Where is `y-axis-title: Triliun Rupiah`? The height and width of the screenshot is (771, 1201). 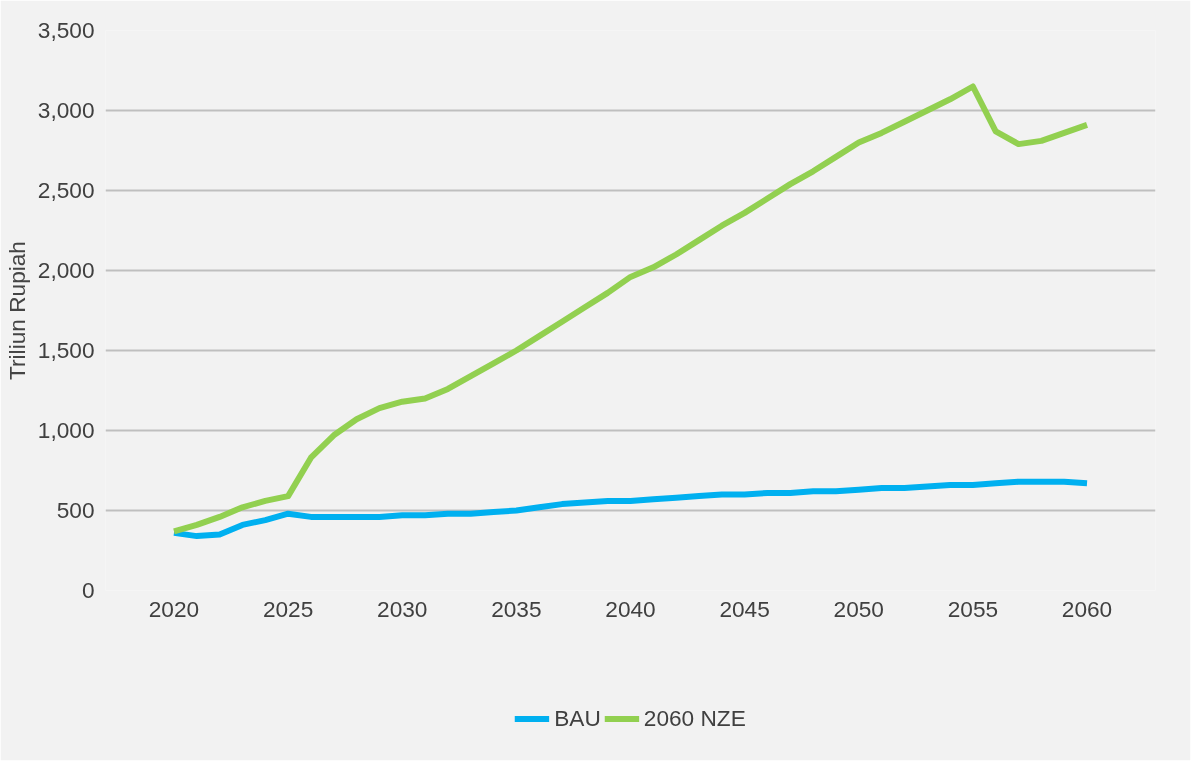 y-axis-title: Triliun Rupiah is located at coordinates (16, 310).